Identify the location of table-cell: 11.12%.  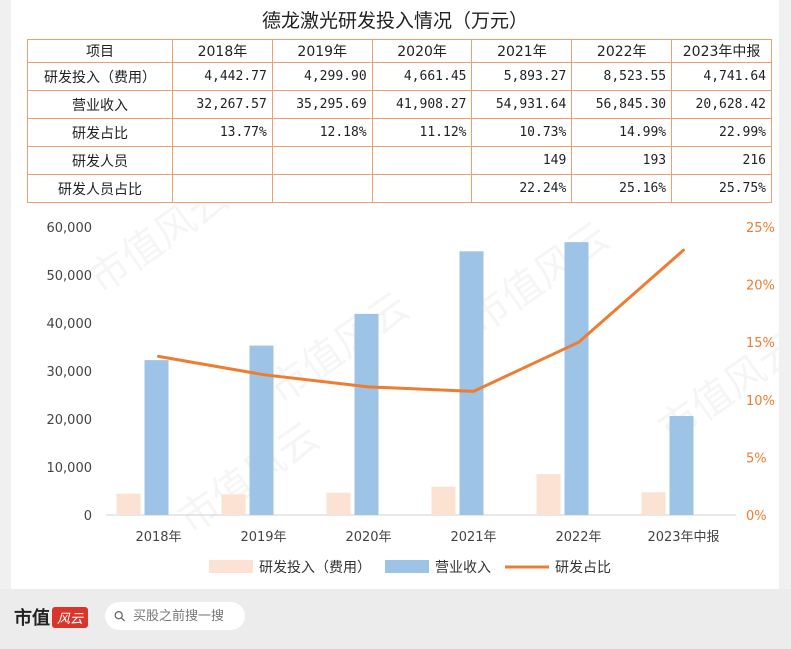
(422, 132).